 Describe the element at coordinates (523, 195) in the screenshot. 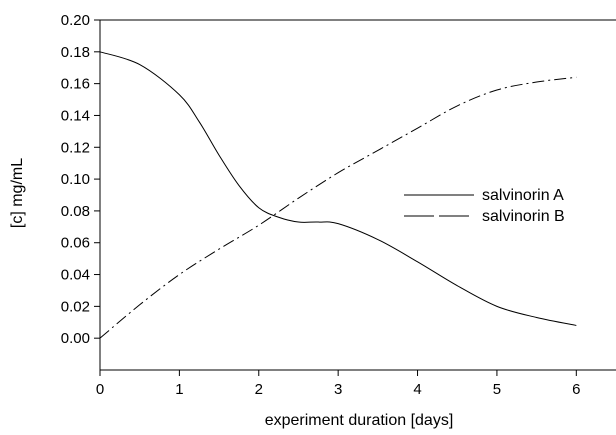

I see `legend-label-salvinorin-a: salvinorin A` at that location.